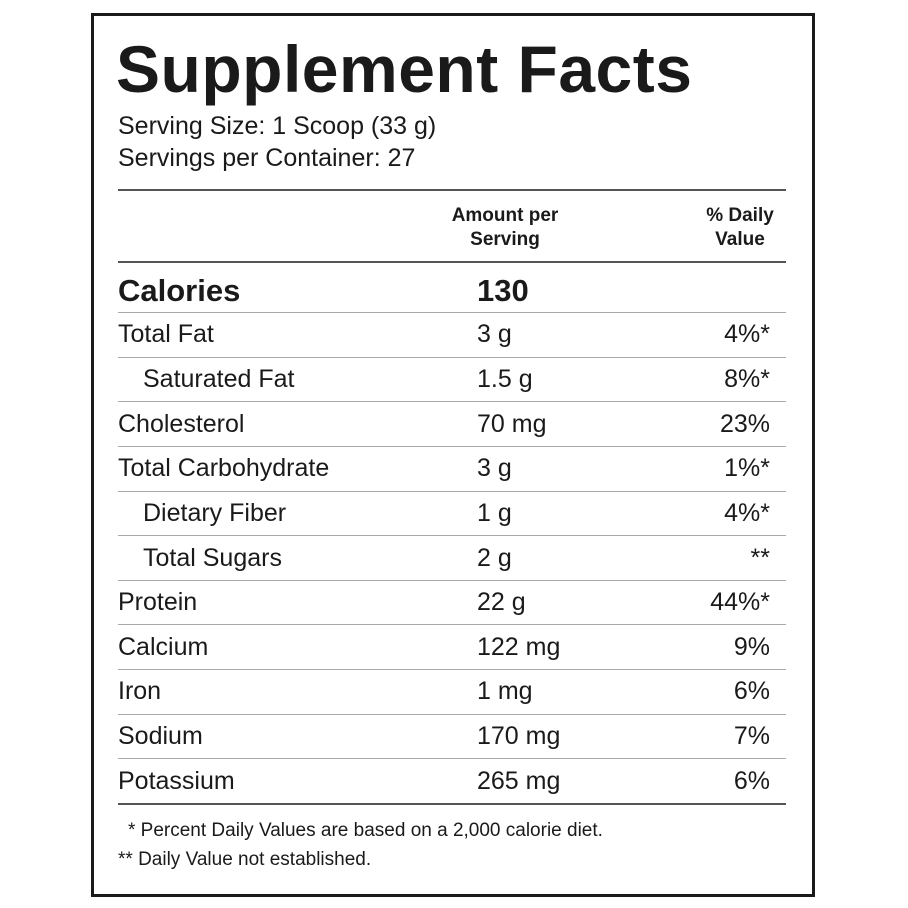 This screenshot has width=908, height=908. What do you see at coordinates (505, 691) in the screenshot?
I see `nutrient-amount: 1 mg` at bounding box center [505, 691].